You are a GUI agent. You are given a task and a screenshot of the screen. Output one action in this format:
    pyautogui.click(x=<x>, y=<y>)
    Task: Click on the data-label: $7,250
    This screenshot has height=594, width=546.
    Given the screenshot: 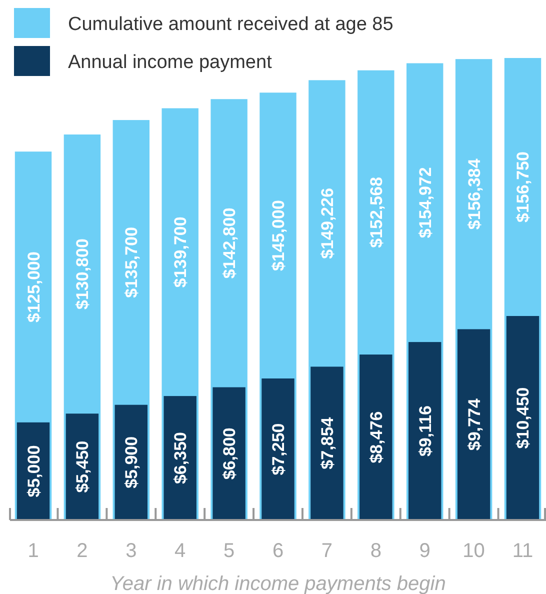 What is the action you would take?
    pyautogui.click(x=278, y=449)
    